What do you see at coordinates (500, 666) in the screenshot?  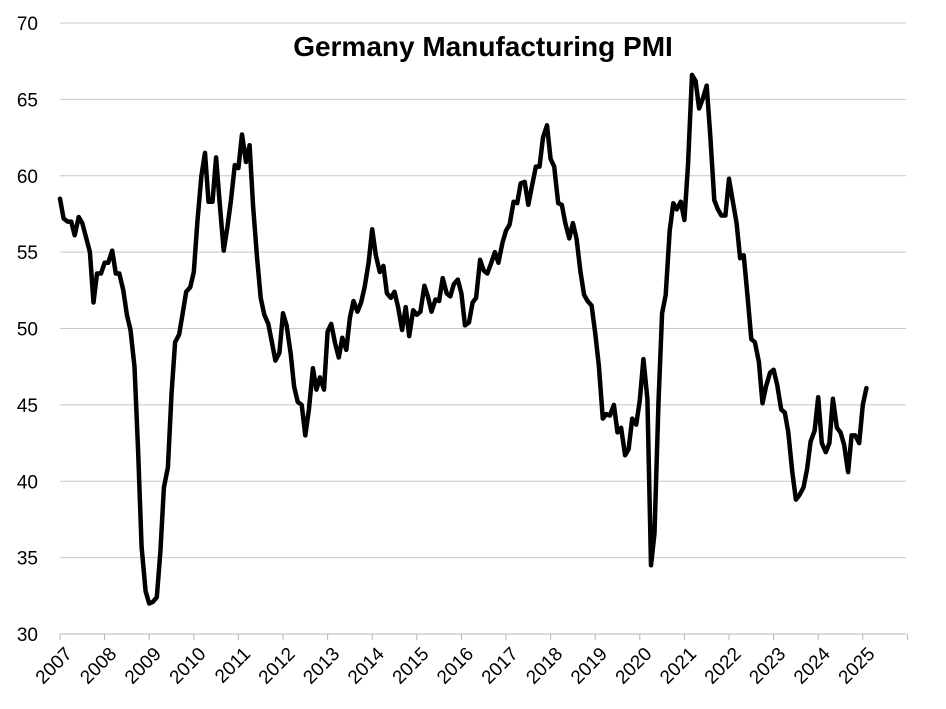 I see `x-tick-label: 2017` at bounding box center [500, 666].